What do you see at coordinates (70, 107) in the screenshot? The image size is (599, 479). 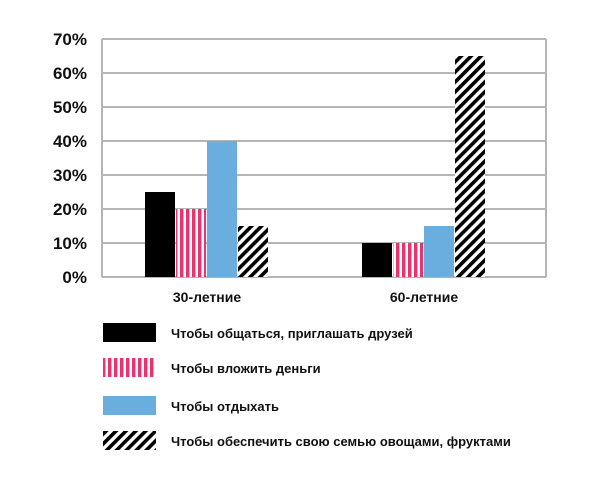 I see `y-tick-label: 50%` at bounding box center [70, 107].